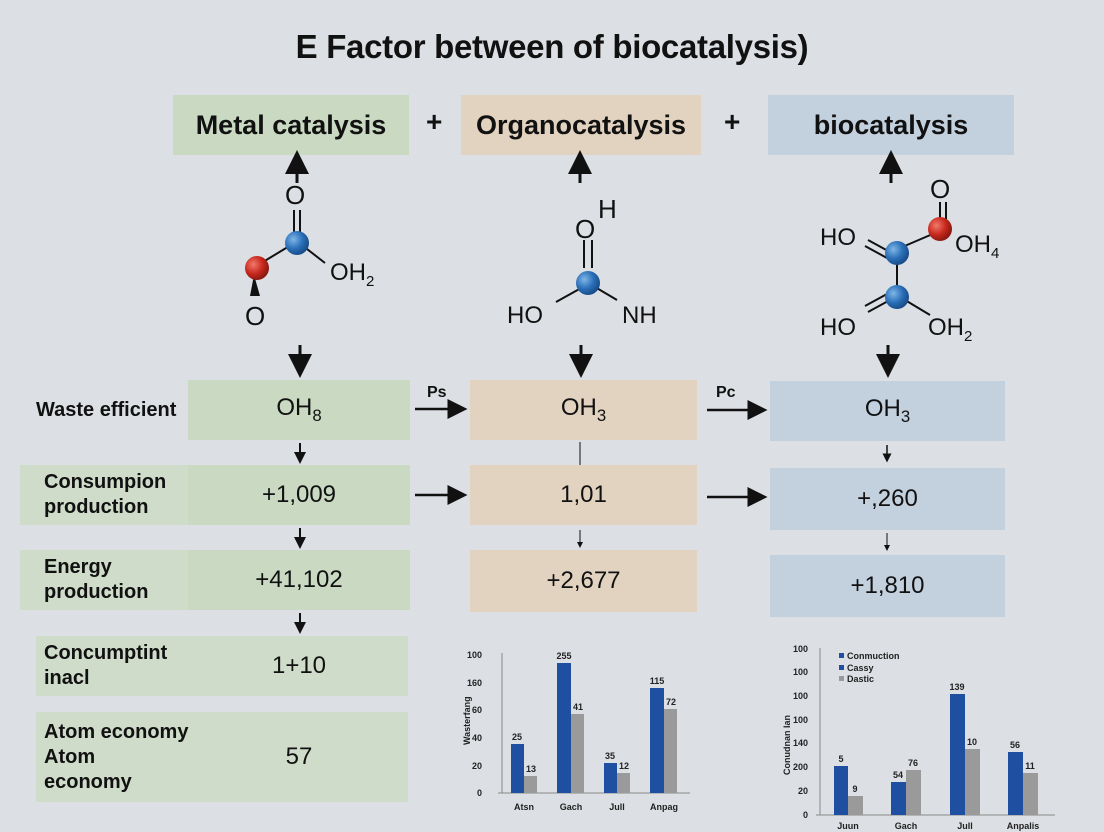  Describe the element at coordinates (78, 567) in the screenshot. I see `row-label-line: Energy` at that location.